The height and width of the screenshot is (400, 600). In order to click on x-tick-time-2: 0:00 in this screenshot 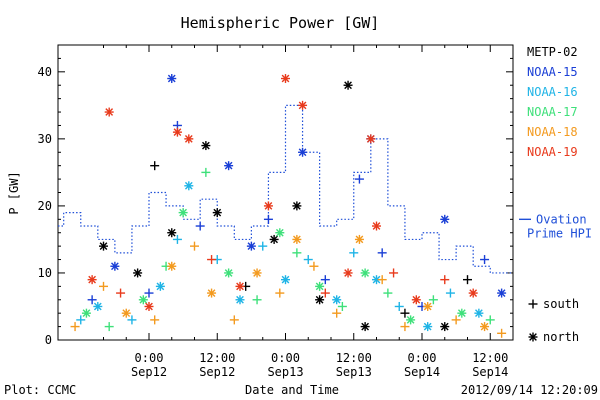, I will do `click(285, 358)`.